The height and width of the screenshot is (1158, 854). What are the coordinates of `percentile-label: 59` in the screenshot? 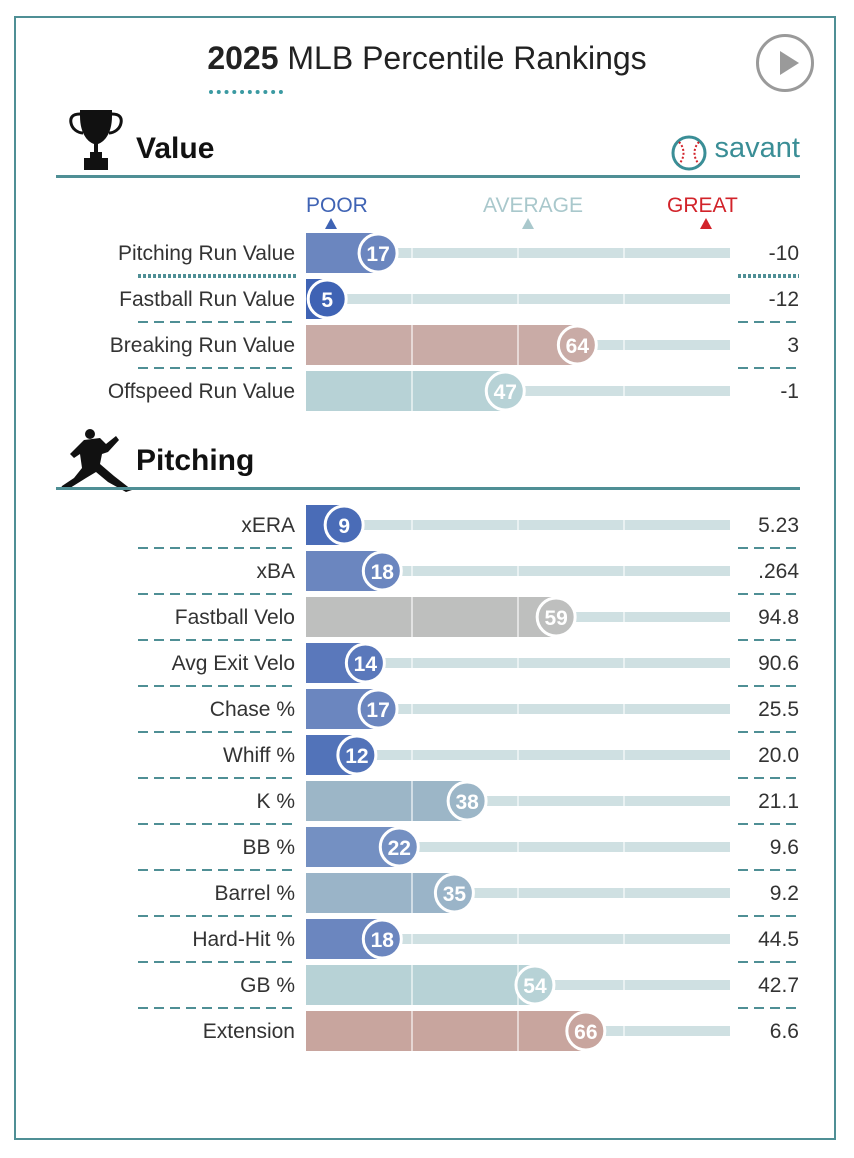 It's located at (555, 618).